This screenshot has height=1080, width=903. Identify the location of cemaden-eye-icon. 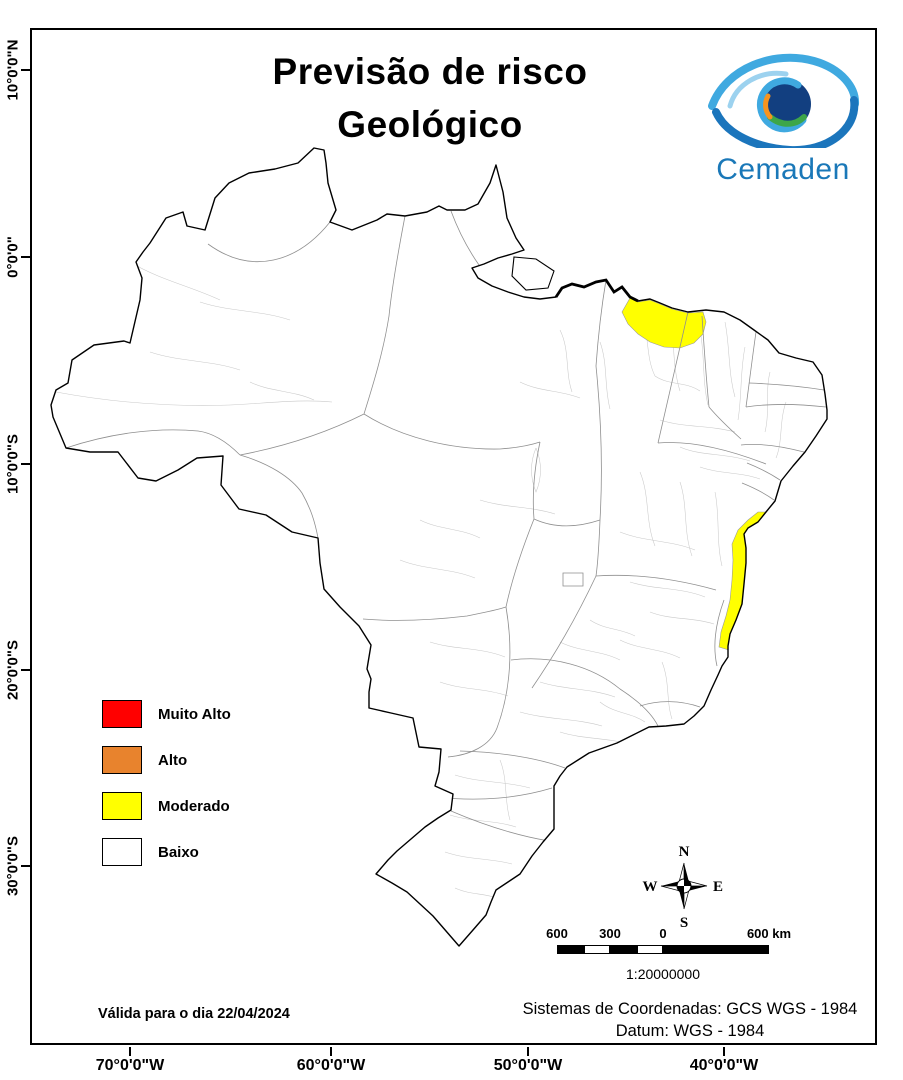
(783, 104).